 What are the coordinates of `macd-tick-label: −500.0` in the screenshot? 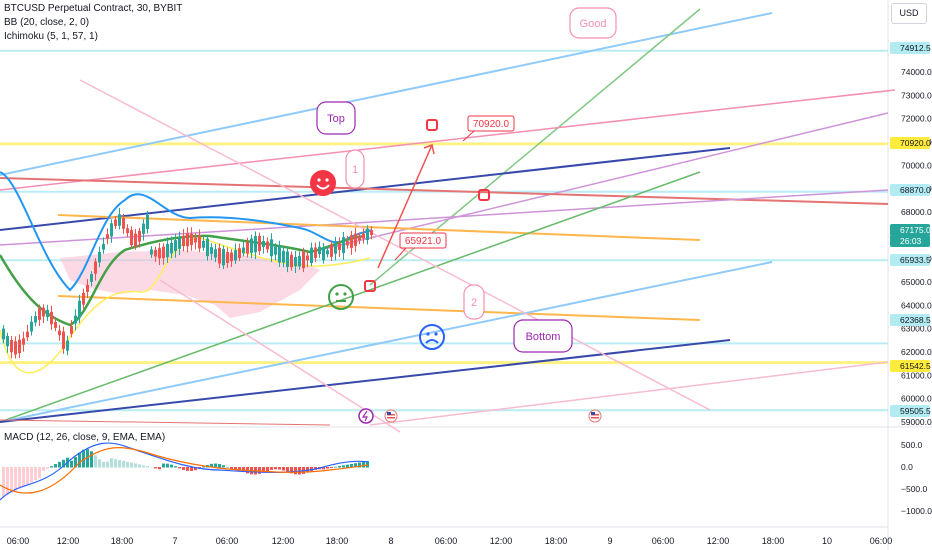 It's located at (914, 489).